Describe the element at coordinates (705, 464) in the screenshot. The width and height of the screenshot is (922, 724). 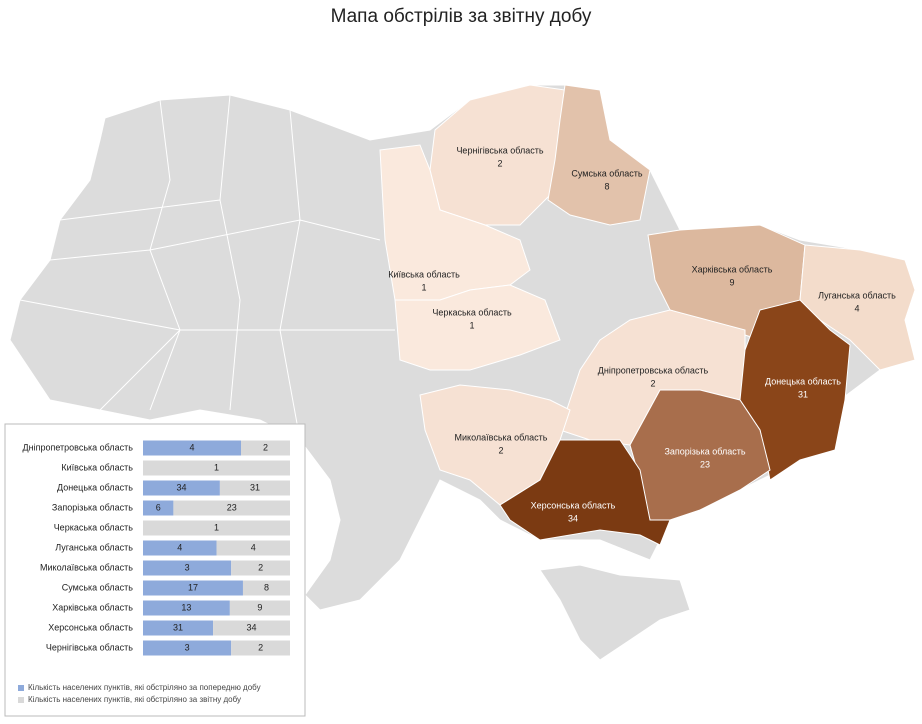
I see `region-value: 23` at that location.